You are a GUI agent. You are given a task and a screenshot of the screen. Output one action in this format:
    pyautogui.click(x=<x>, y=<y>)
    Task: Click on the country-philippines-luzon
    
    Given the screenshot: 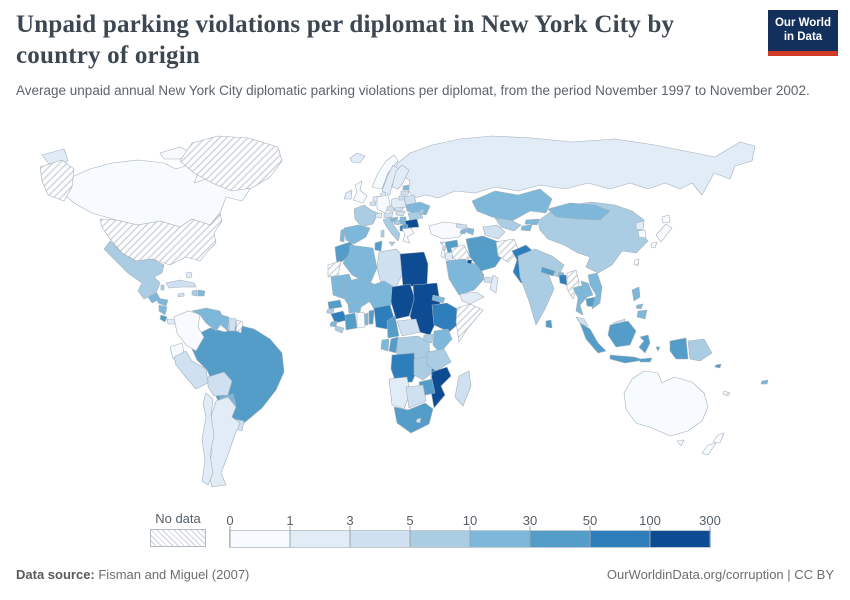 What is the action you would take?
    pyautogui.click(x=636, y=294)
    